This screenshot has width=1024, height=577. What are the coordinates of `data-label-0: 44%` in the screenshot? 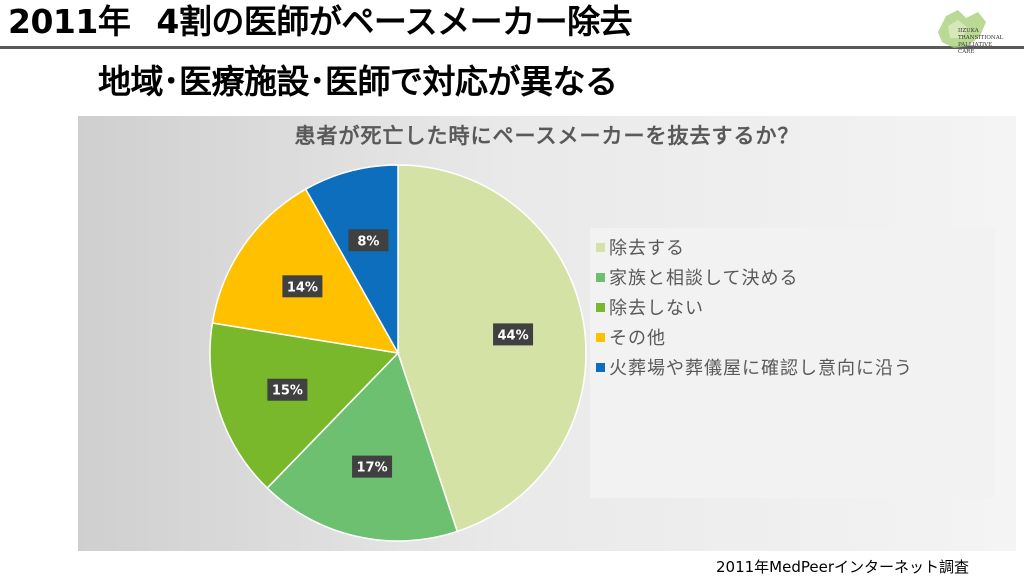 It's located at (513, 335).